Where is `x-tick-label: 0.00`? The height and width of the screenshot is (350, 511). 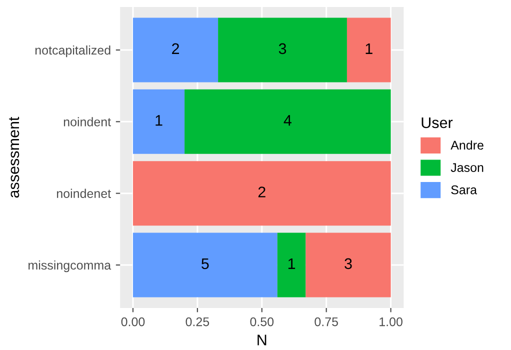
x-tick-label: 0.00 is located at coordinates (133, 321).